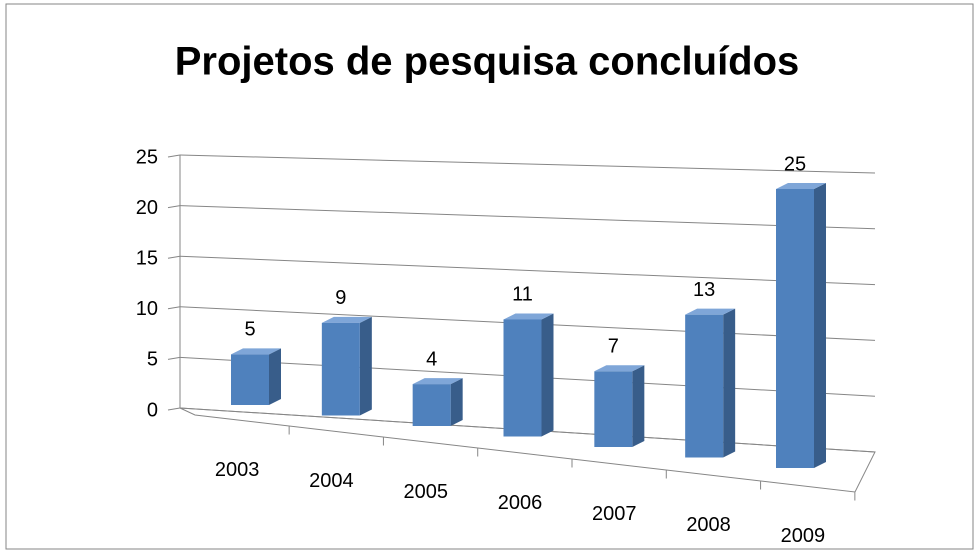 This screenshot has width=979, height=558. Describe the element at coordinates (520, 503) in the screenshot. I see `x-tick-label: 2006` at that location.